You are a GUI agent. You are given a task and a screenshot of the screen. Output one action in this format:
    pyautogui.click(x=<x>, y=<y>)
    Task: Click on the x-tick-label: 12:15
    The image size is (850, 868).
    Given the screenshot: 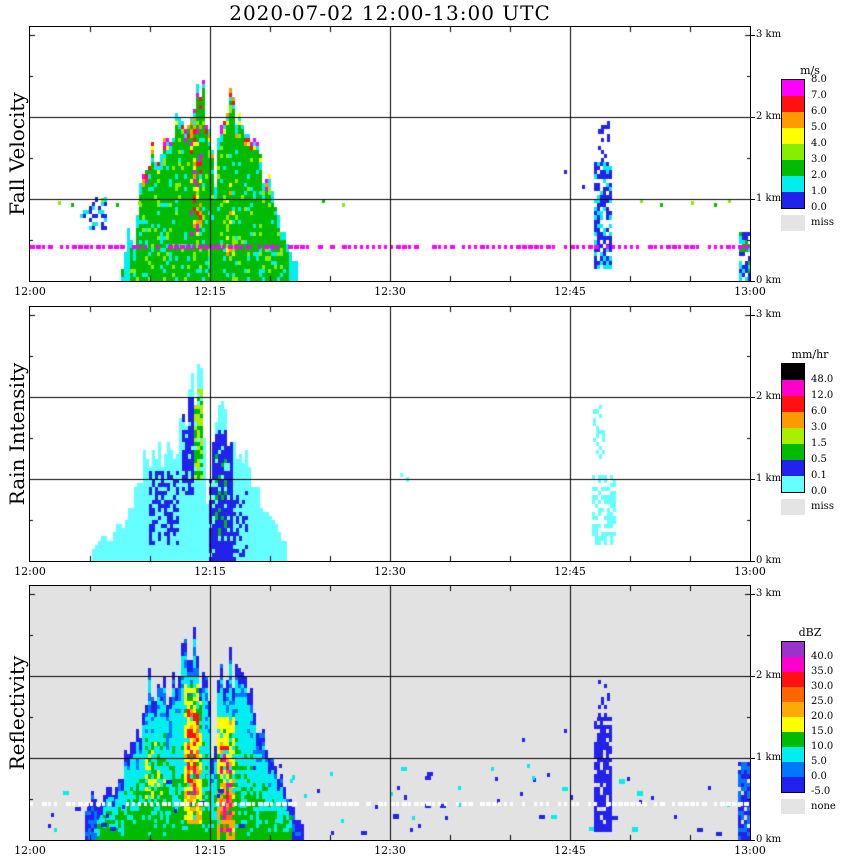 What is the action you would take?
    pyautogui.click(x=210, y=291)
    